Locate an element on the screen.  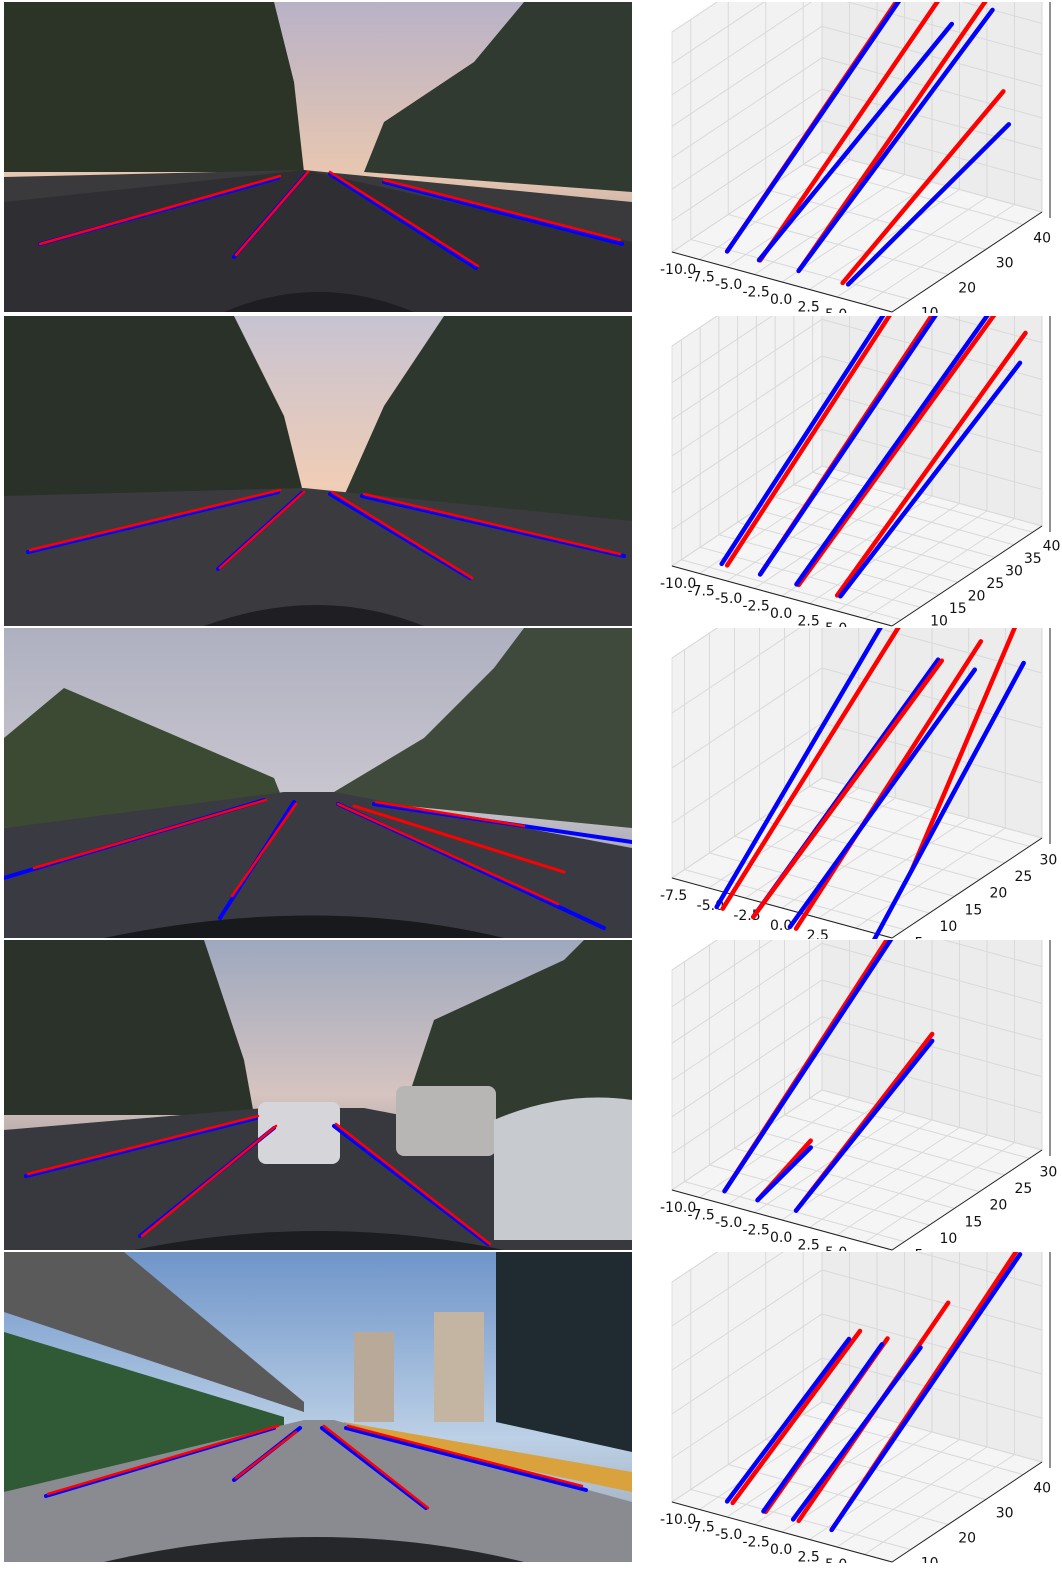
y-tick-label: 35 is located at coordinates (1033, 559).